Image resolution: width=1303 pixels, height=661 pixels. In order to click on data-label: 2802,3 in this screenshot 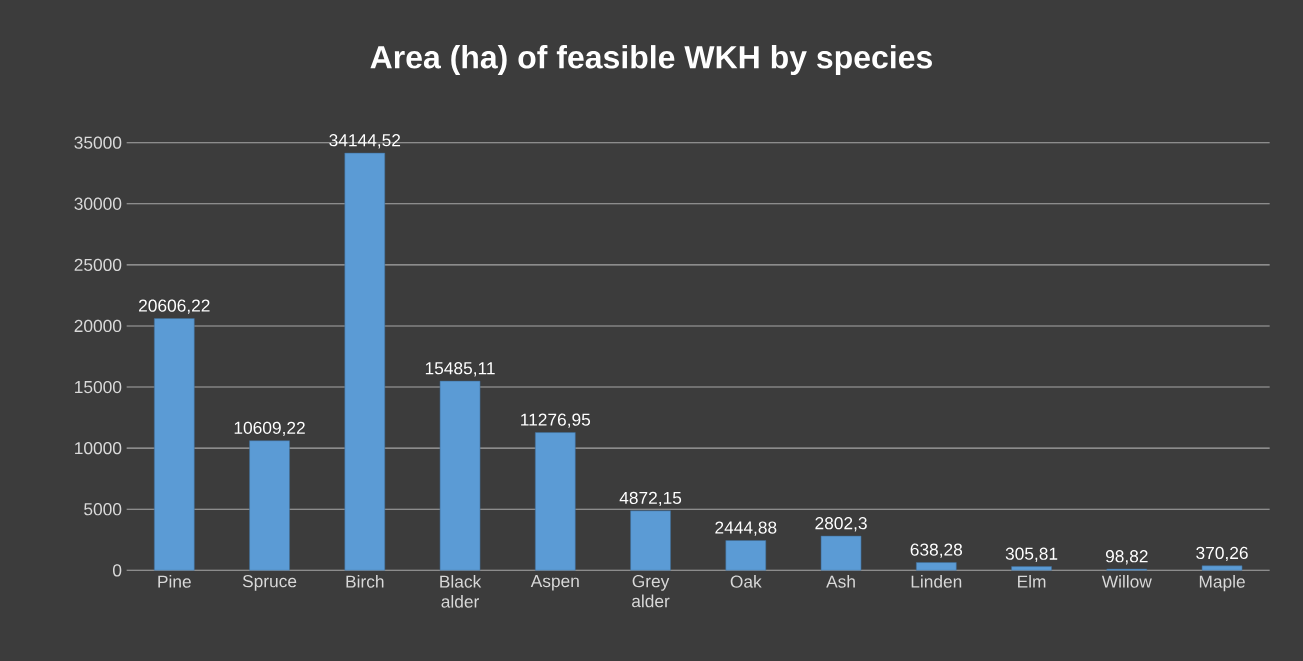, I will do `click(841, 524)`.